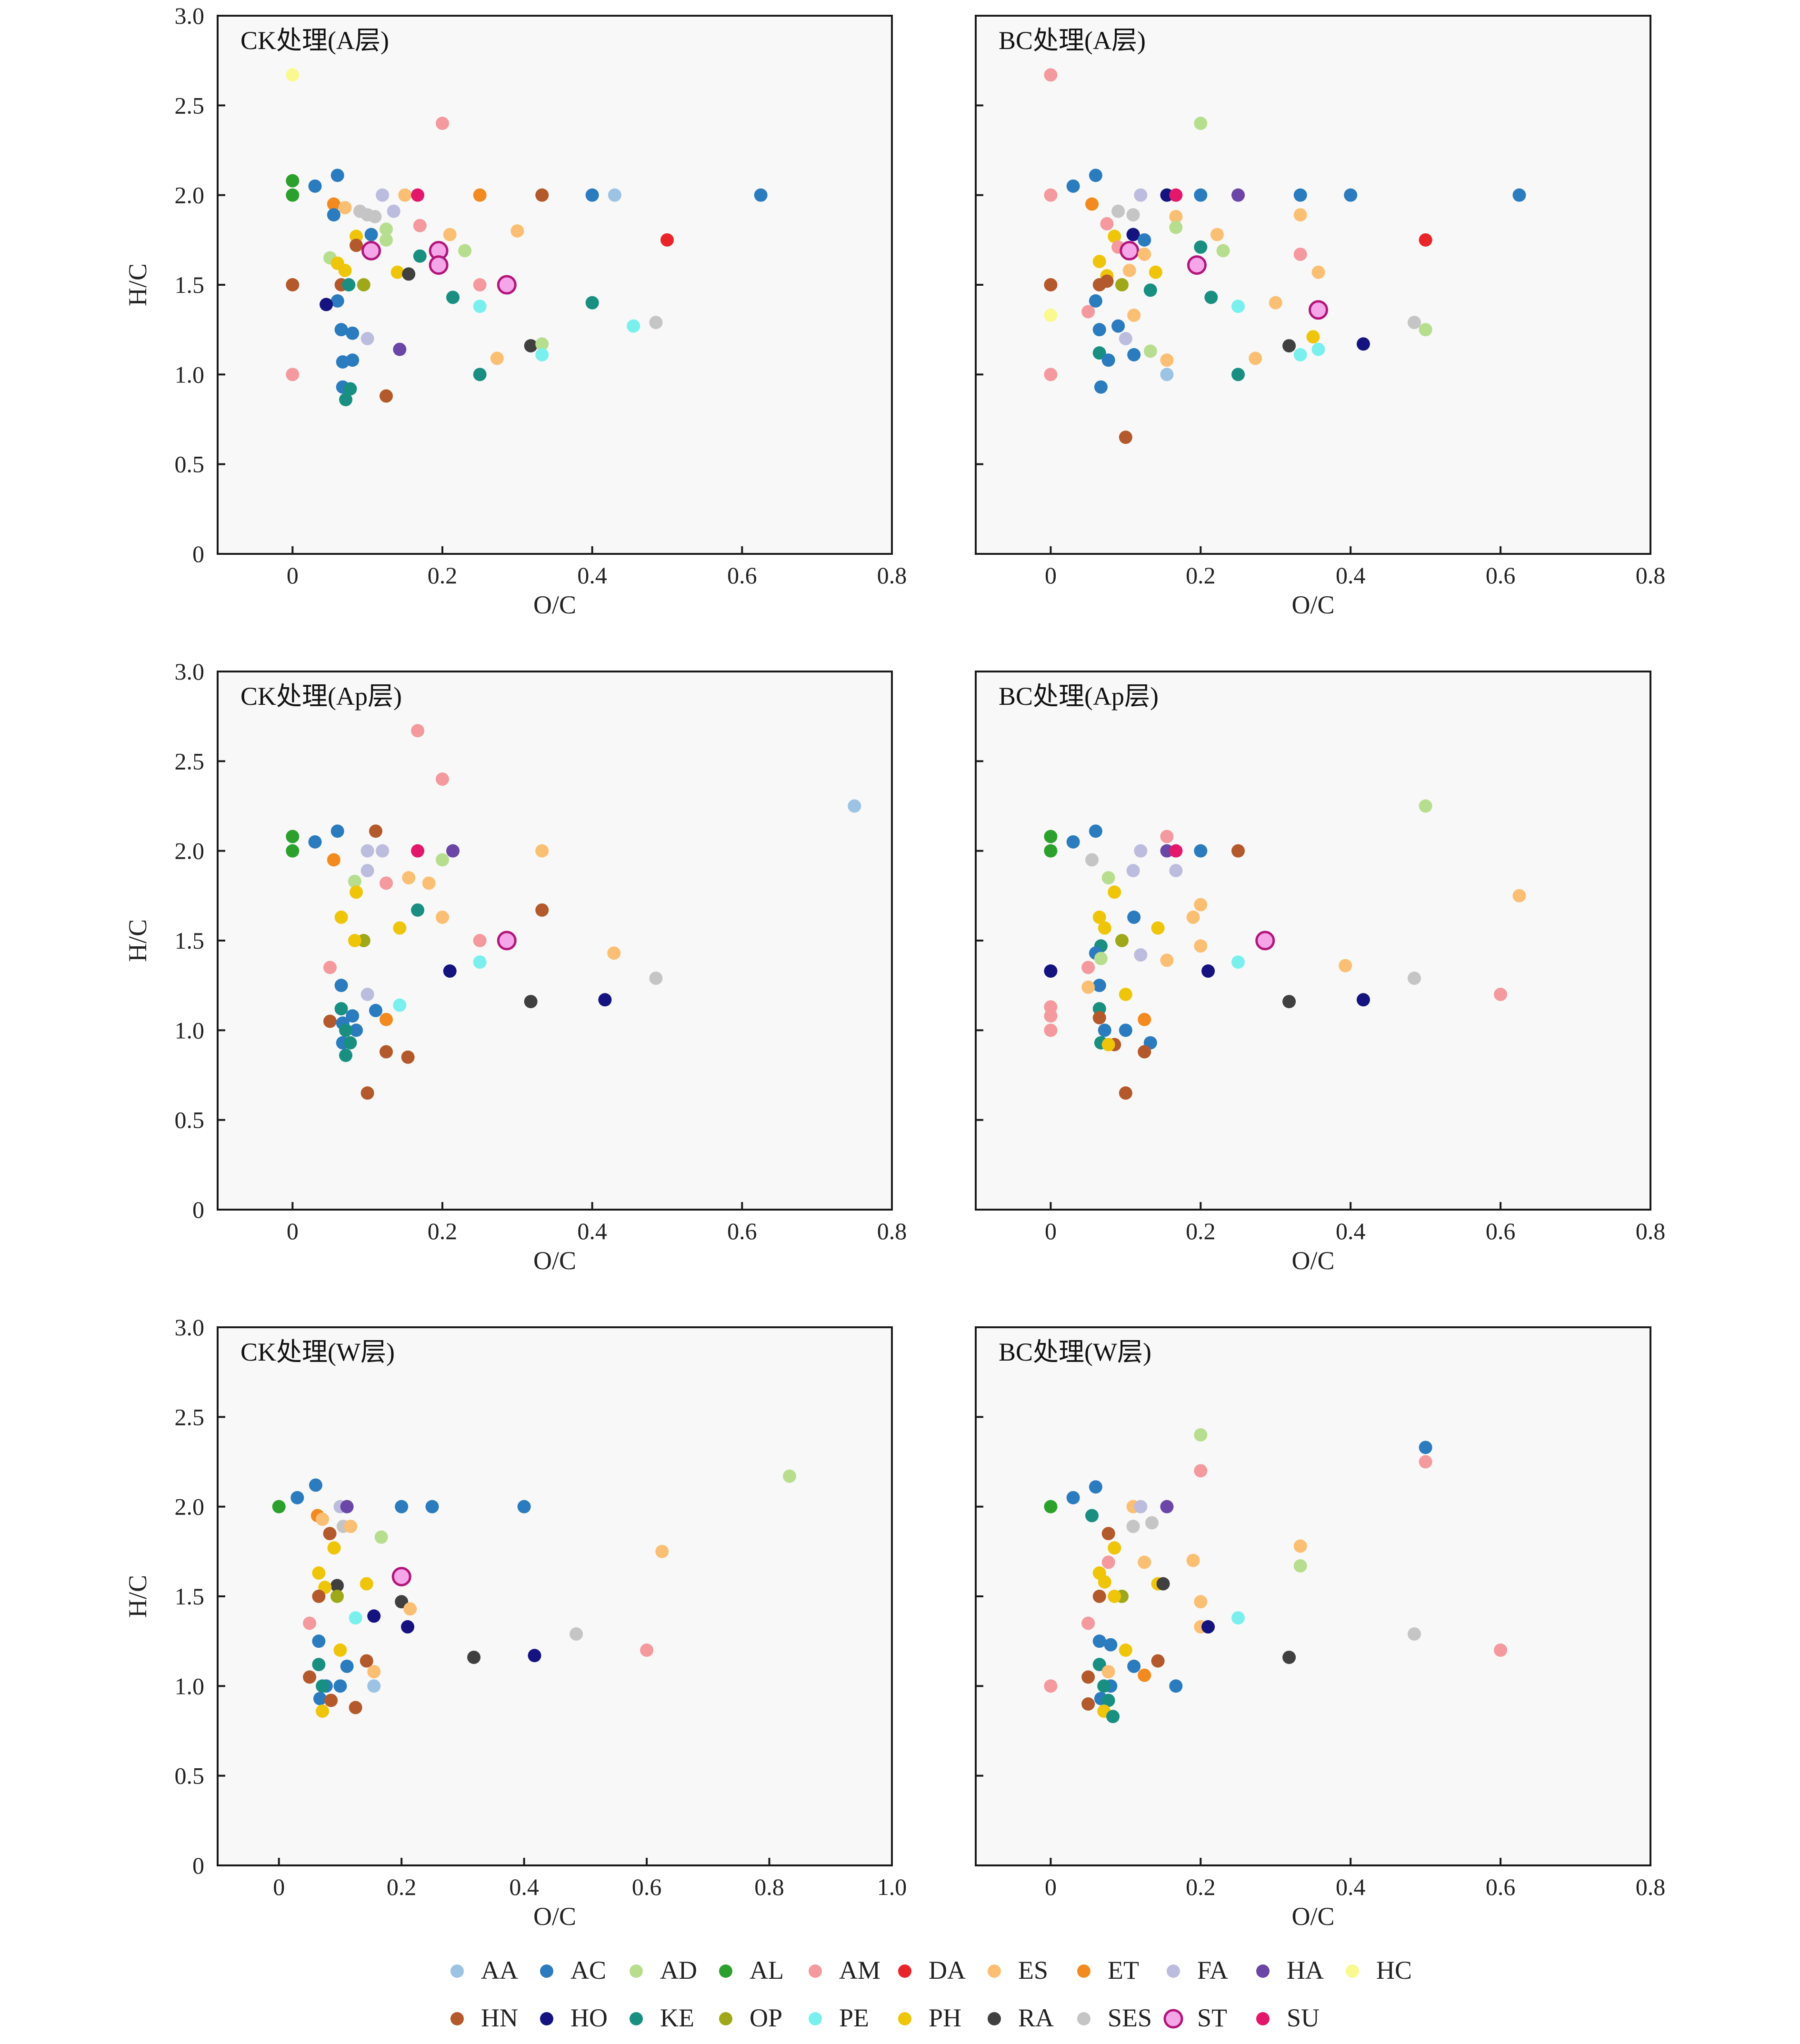 The height and width of the screenshot is (2044, 1800). I want to click on data-point-pe, so click(633, 326).